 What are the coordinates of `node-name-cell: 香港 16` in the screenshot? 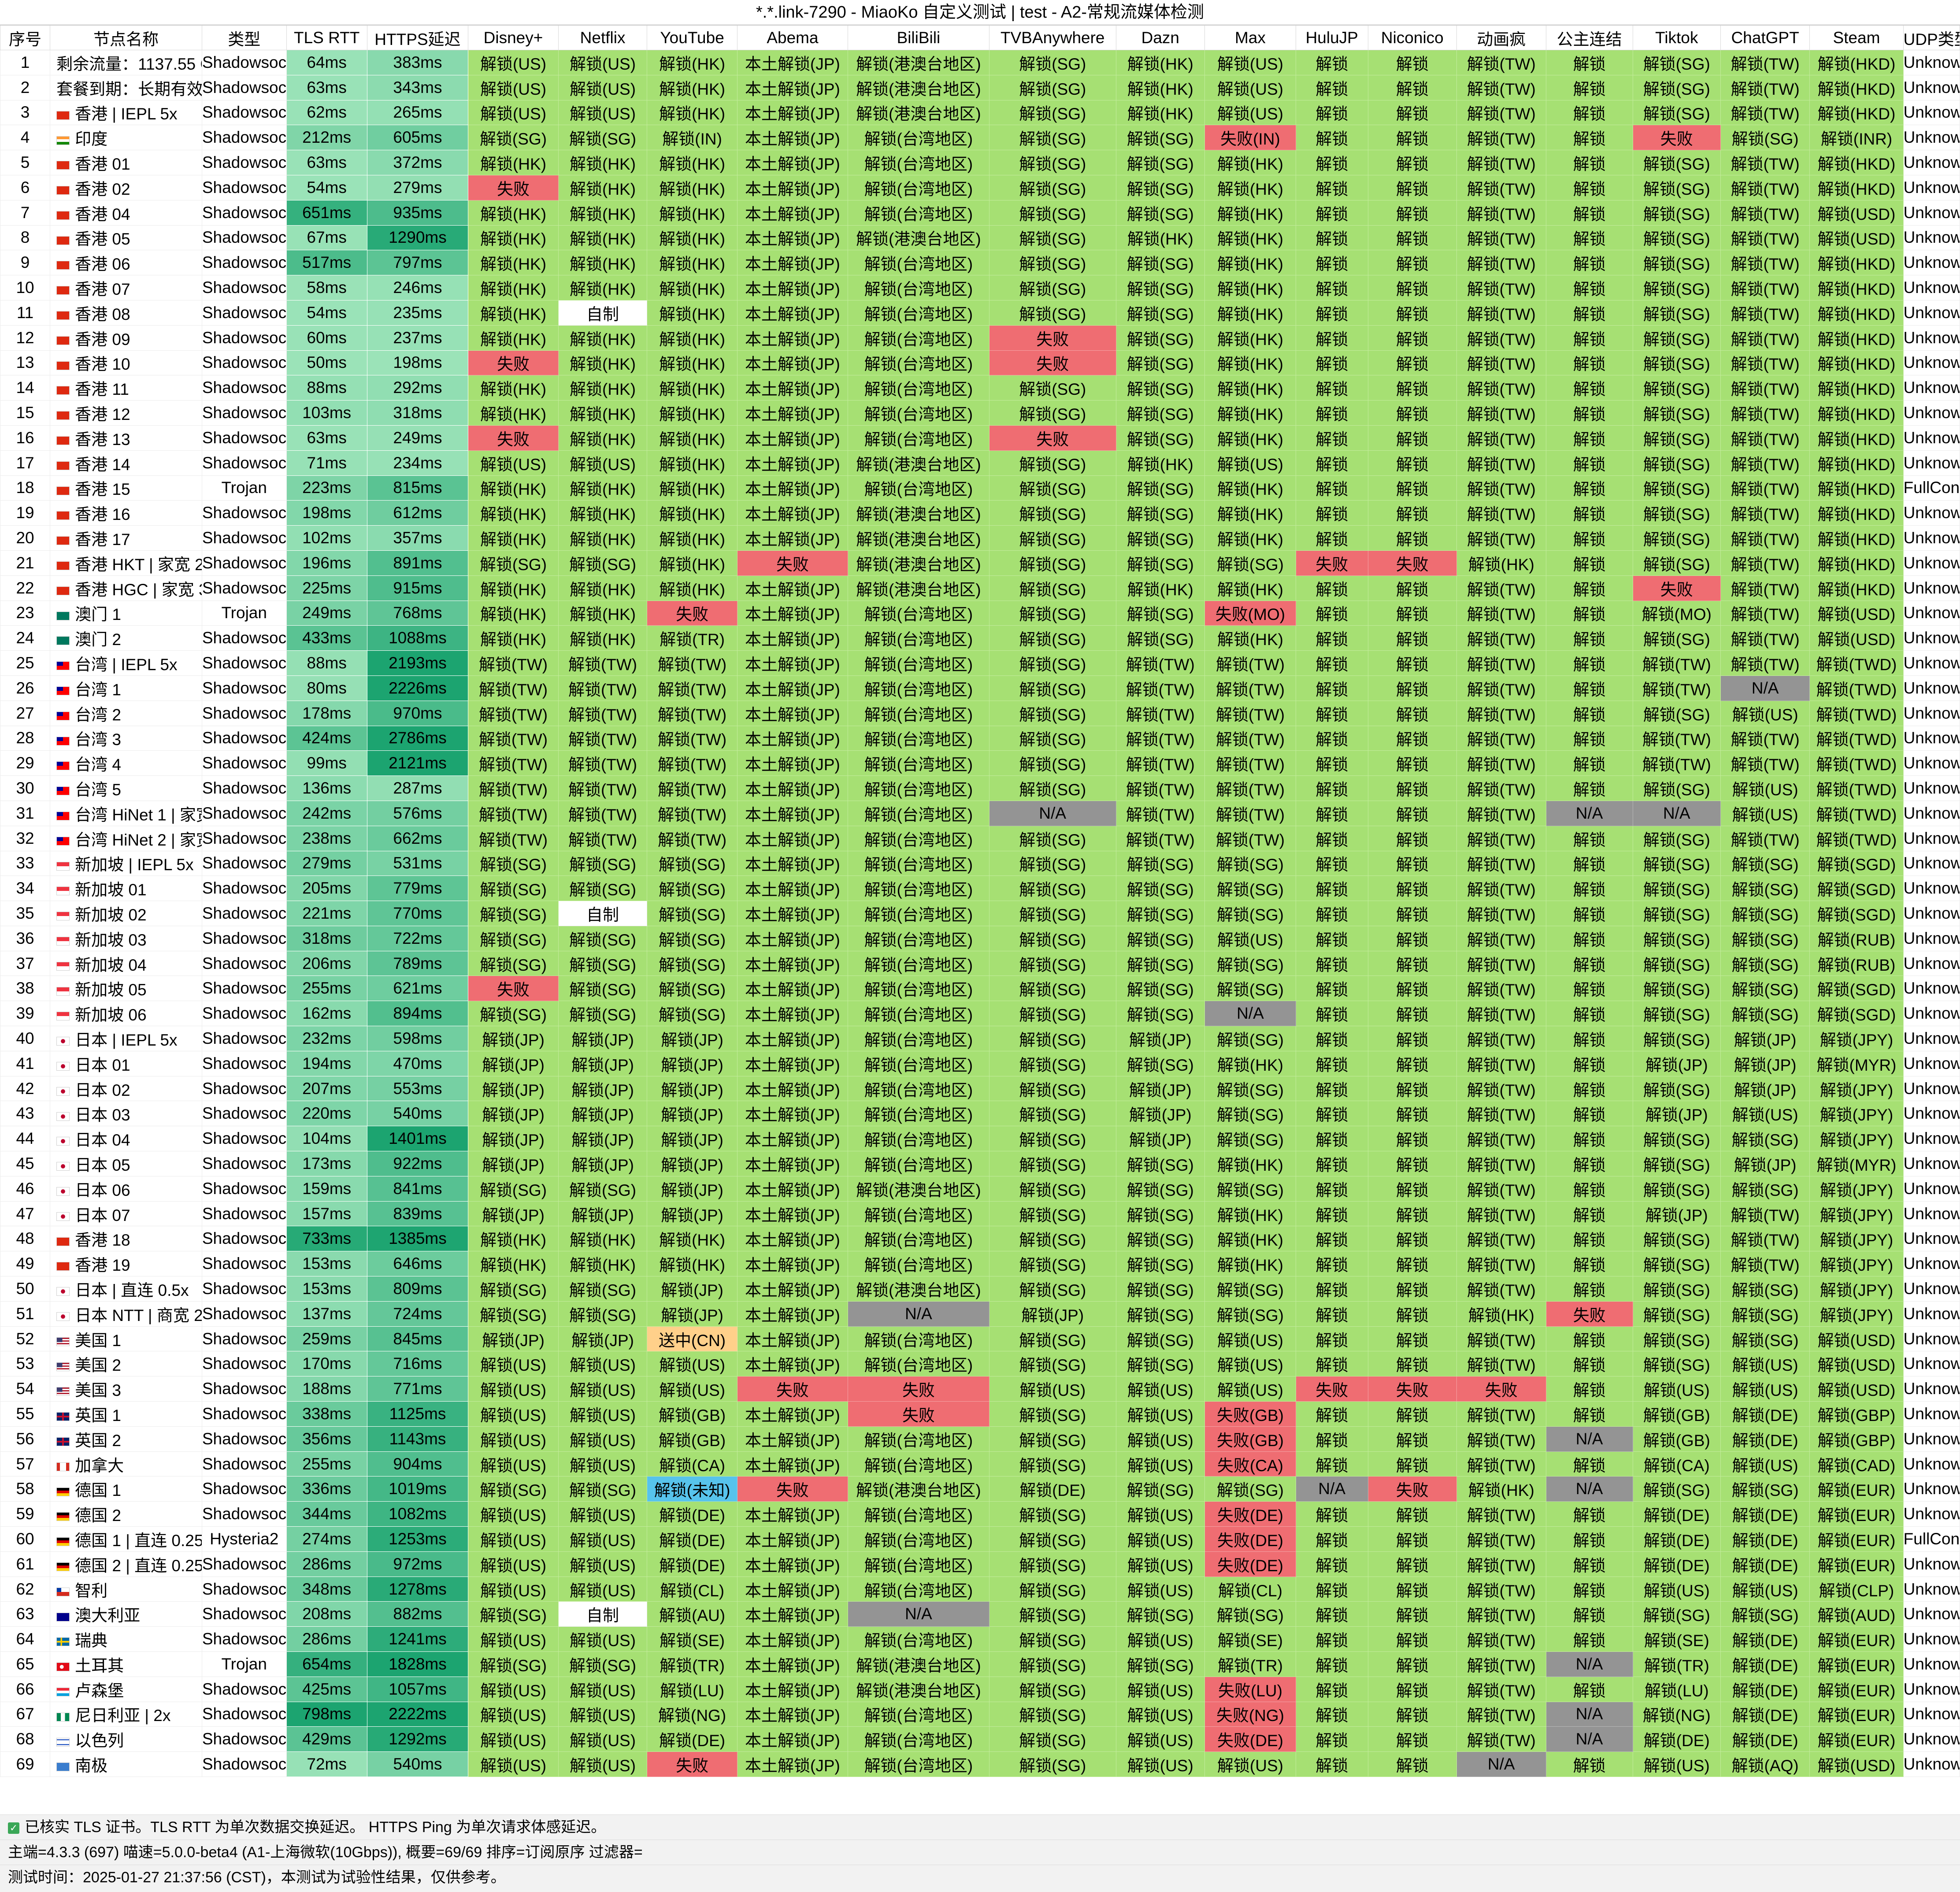 It's located at (126, 513).